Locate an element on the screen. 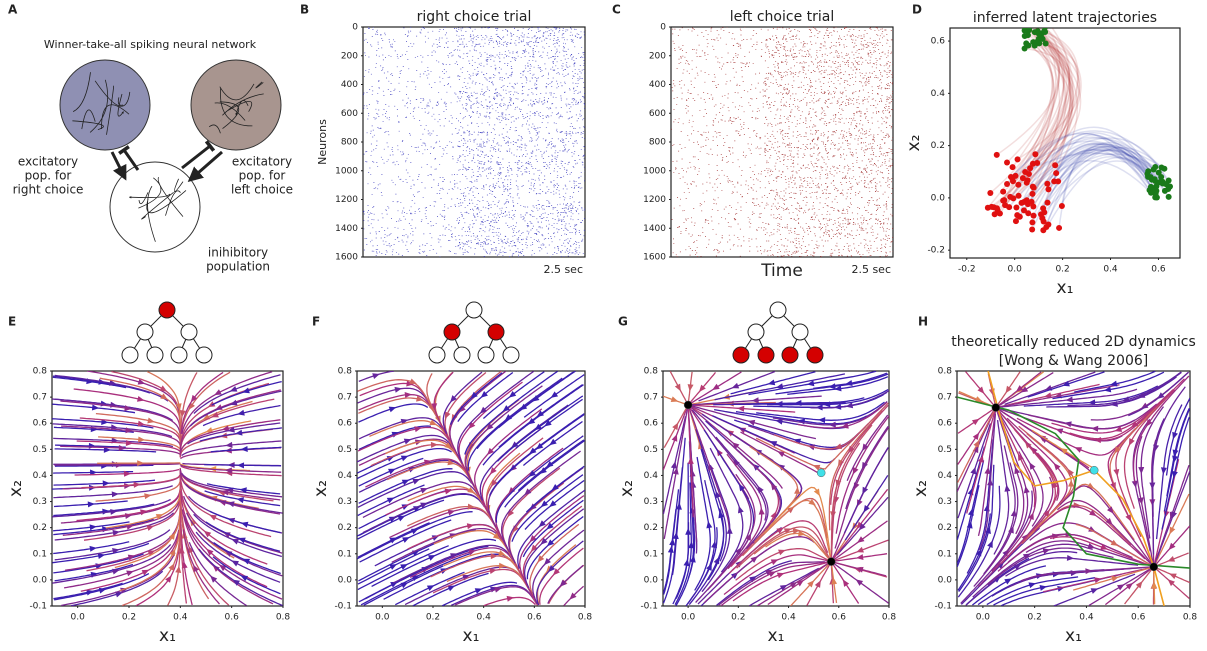  panel-title: theoretically reduced 2D dynamics is located at coordinates (1073, 342).